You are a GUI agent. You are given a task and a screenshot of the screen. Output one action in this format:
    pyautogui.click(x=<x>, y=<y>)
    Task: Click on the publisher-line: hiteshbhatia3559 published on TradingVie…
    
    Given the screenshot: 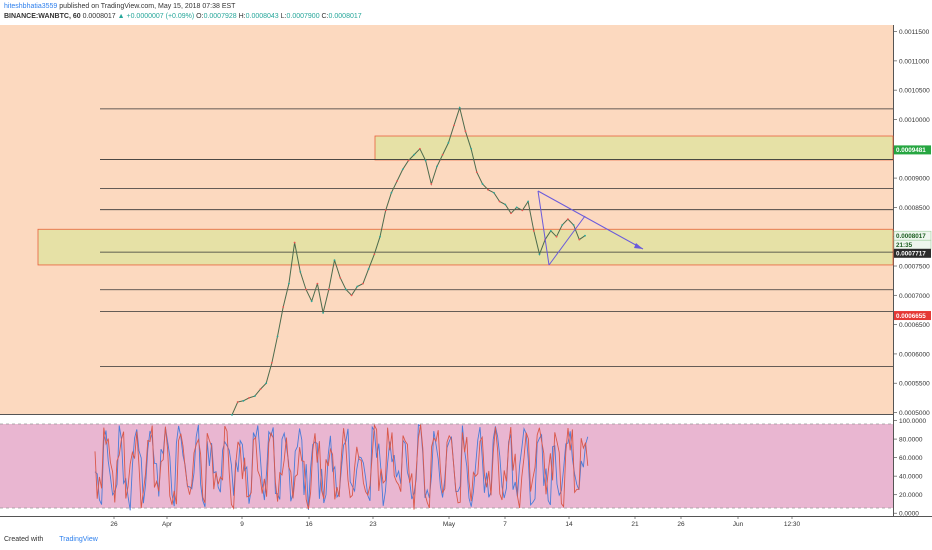 What is the action you would take?
    pyautogui.click(x=119, y=6)
    